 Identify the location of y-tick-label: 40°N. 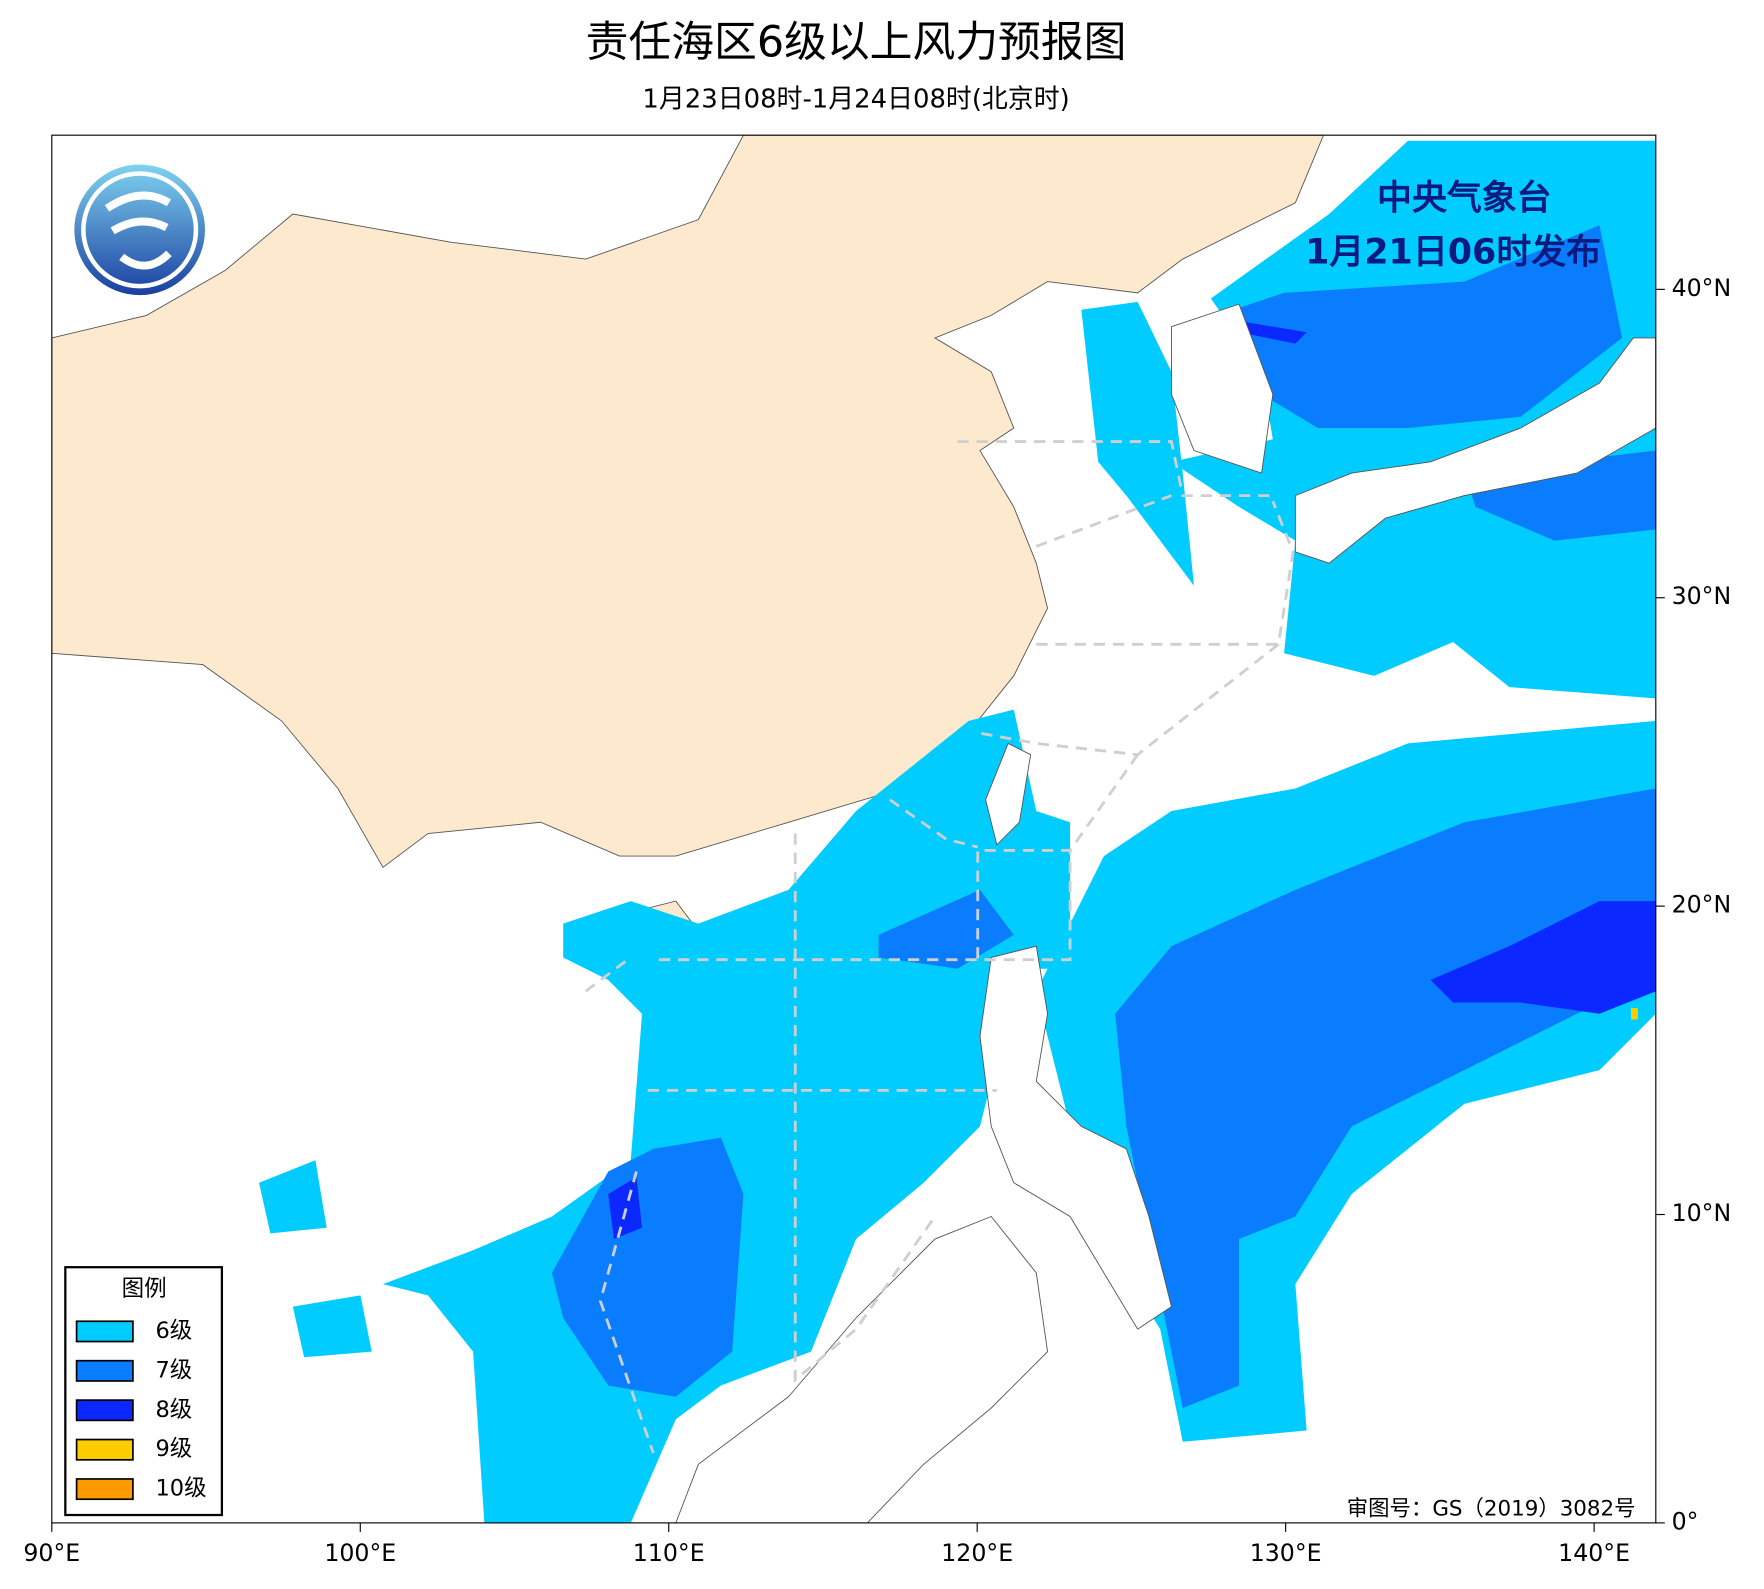
(1702, 288).